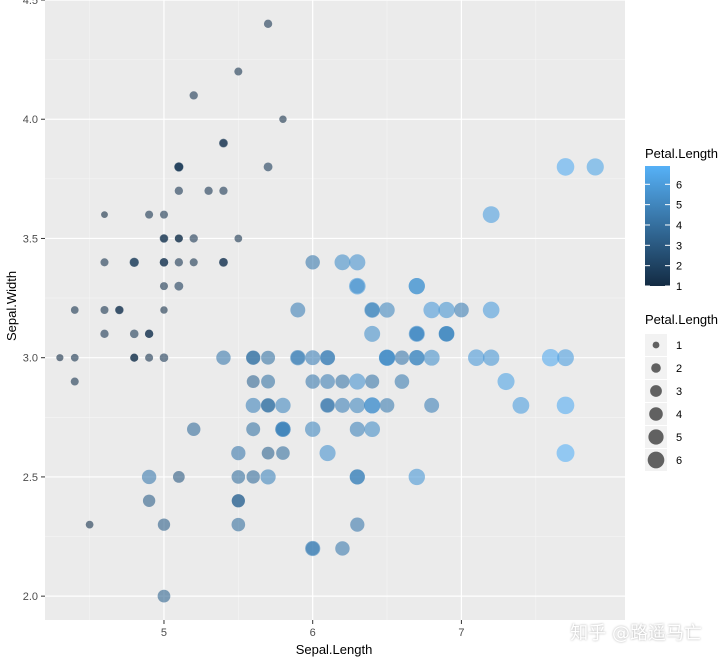 Image resolution: width=720 pixels, height=659 pixels. Describe the element at coordinates (679, 392) in the screenshot. I see `size-legend-label: 3` at that location.